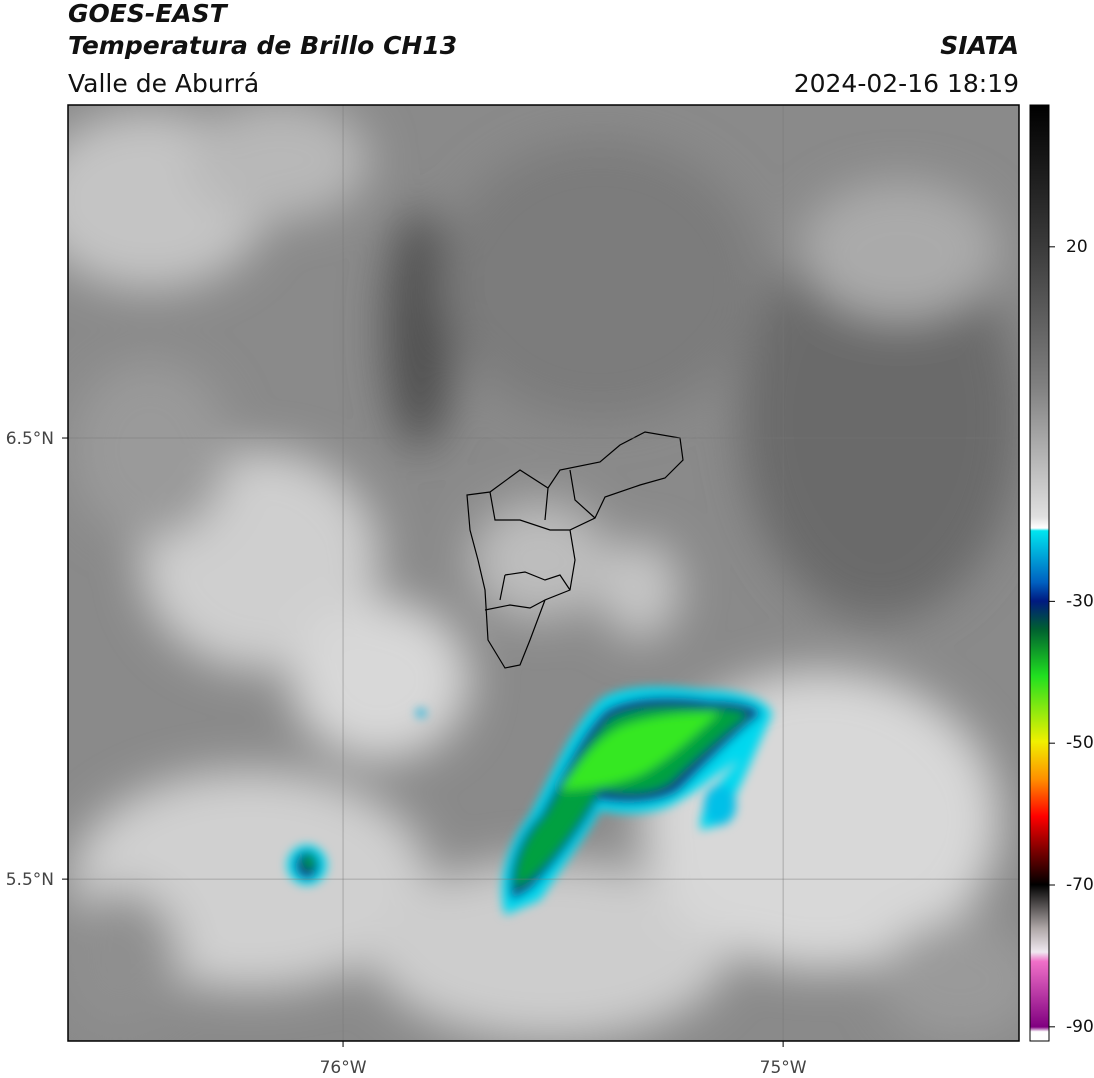 The image size is (1094, 1078). Describe the element at coordinates (343, 1068) in the screenshot. I see `lon-label: 76°W` at that location.